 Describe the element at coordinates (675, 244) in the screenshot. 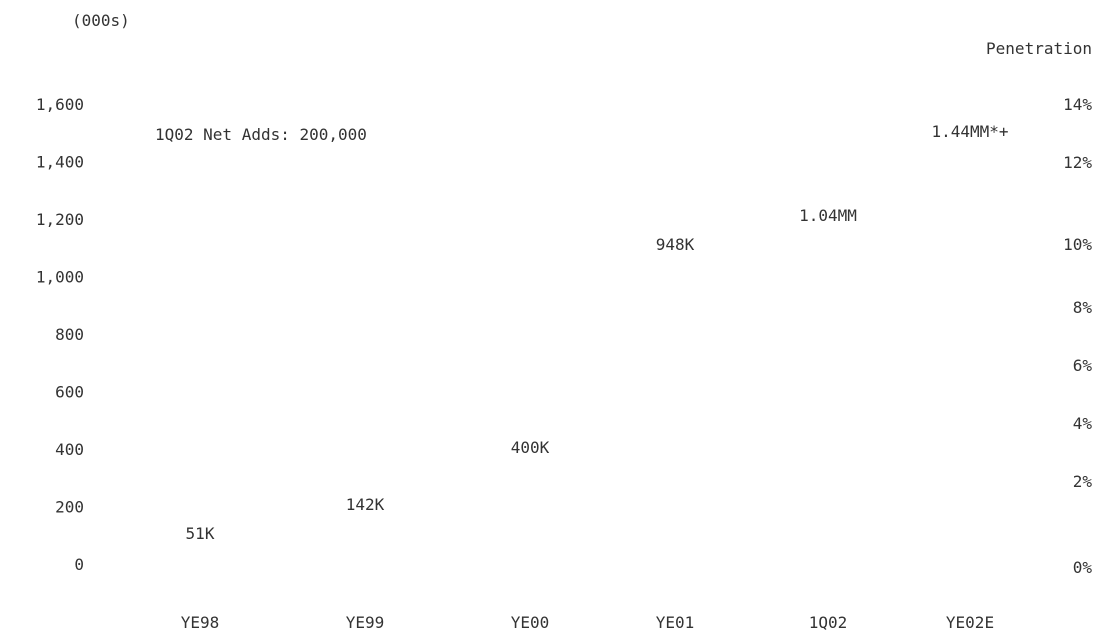

I see `value-label-ye01: 948K` at that location.